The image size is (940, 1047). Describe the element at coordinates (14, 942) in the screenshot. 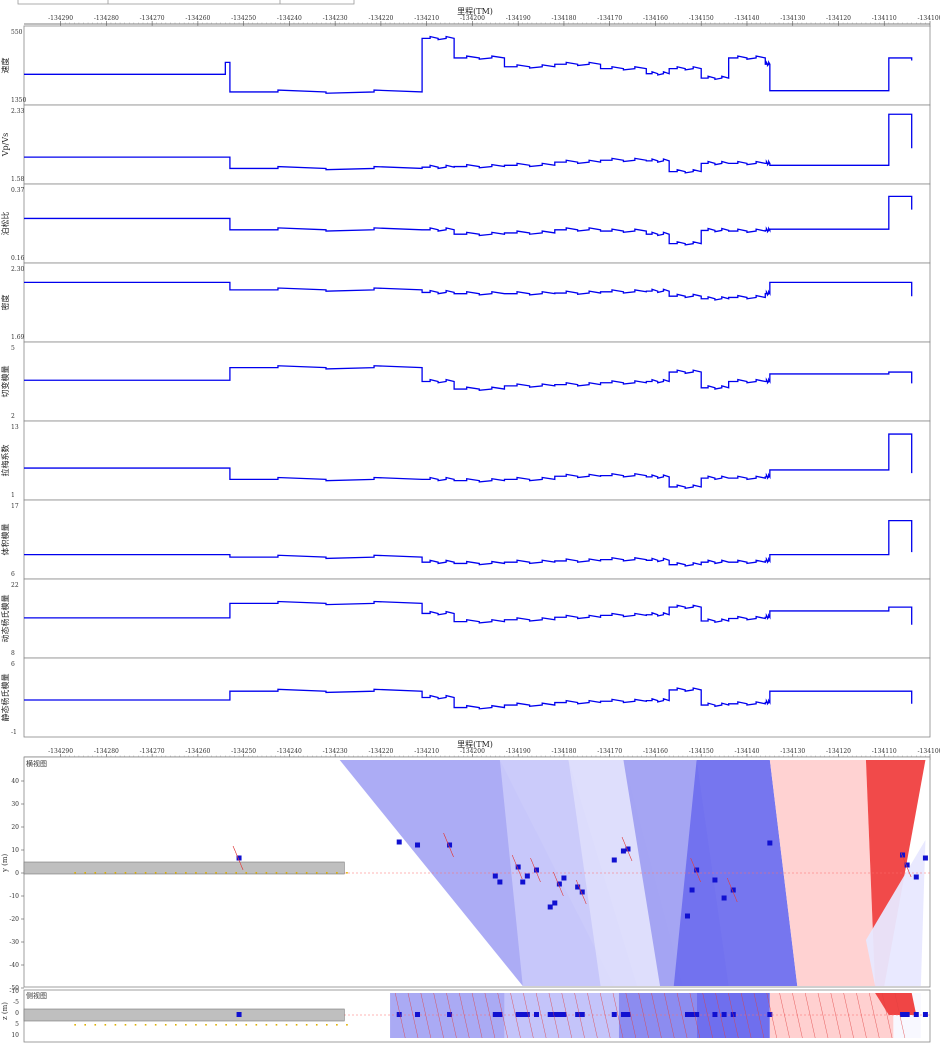

I see `plan-ytick-label: -30` at that location.